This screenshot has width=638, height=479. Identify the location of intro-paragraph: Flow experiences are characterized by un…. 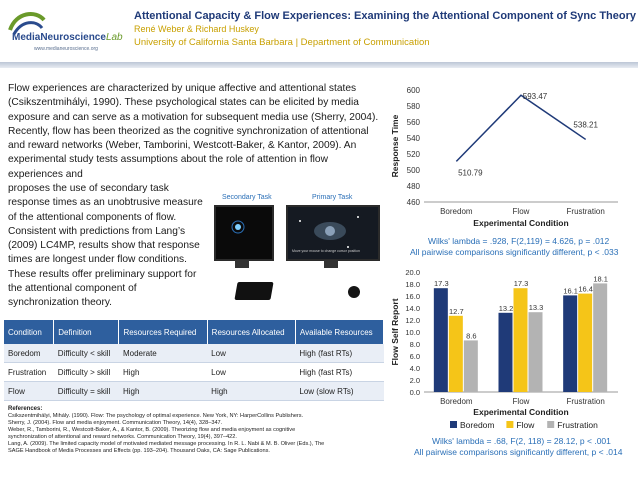
(193, 131).